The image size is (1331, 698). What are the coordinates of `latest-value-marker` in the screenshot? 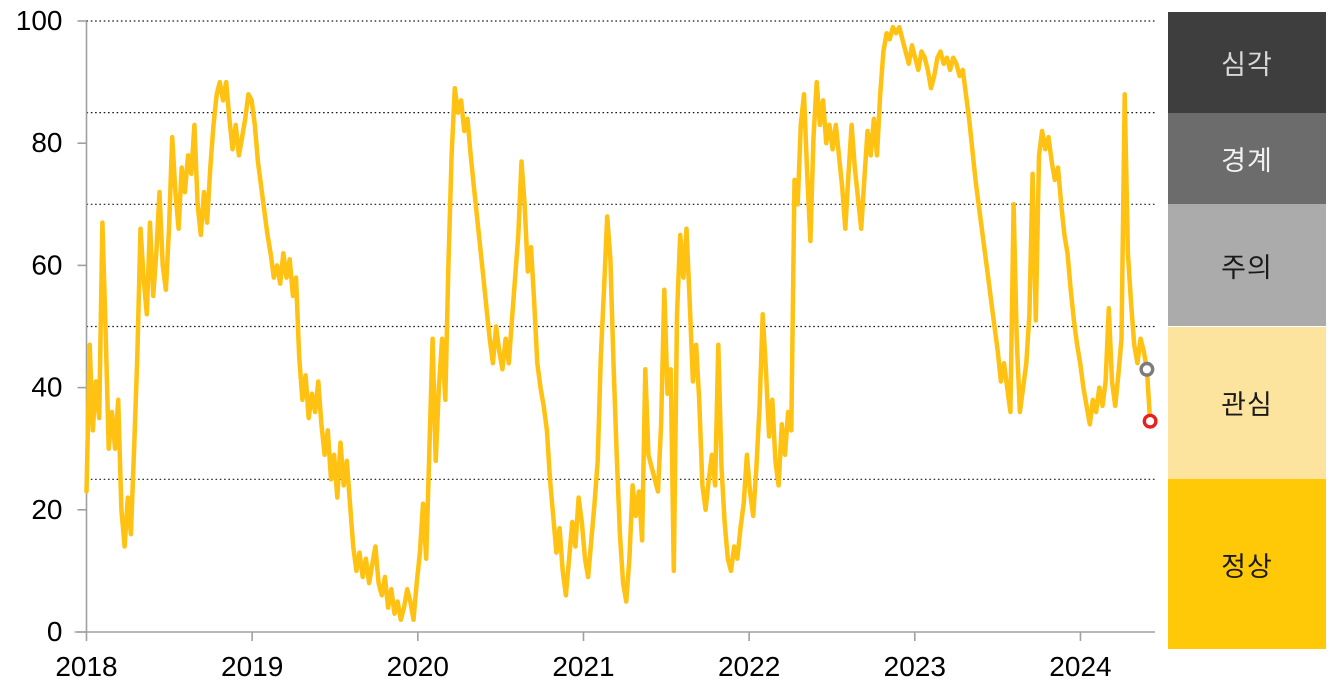 It's located at (1150, 421).